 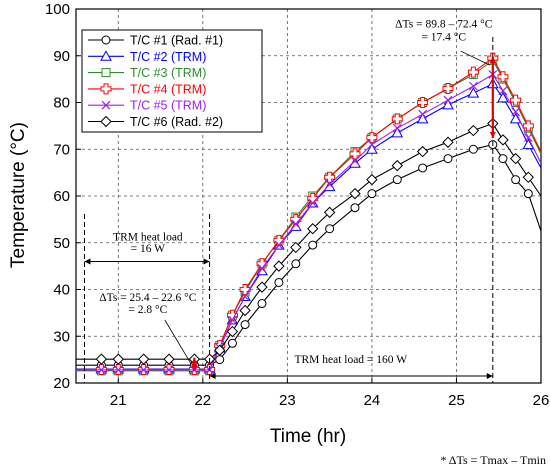 What do you see at coordinates (202, 400) in the screenshot?
I see `x-tick-label: 22` at bounding box center [202, 400].